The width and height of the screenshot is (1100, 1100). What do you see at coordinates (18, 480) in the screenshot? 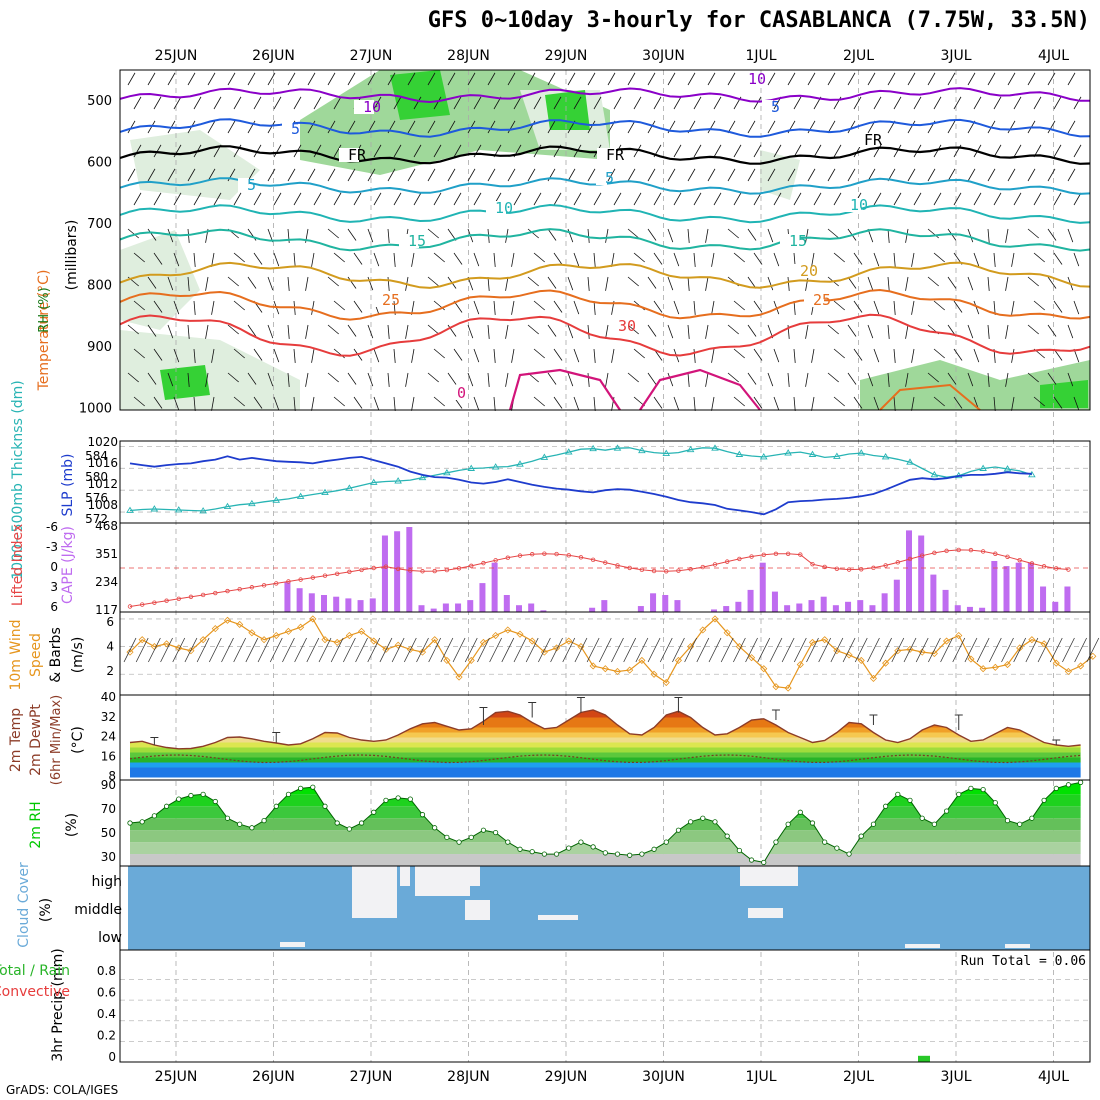
I see `thickness-label: 1000~500mb Thicknss (dm)` at bounding box center [18, 480].